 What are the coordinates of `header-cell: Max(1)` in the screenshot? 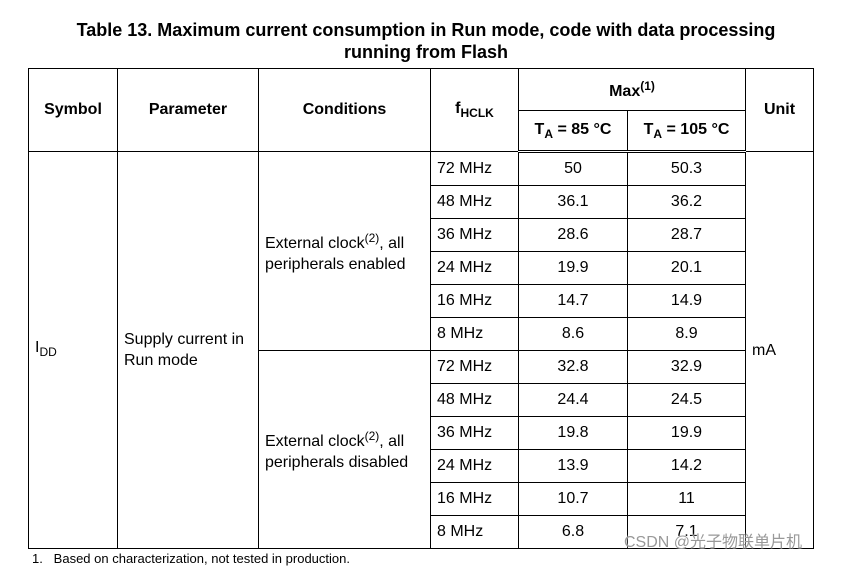 It's located at (632, 89).